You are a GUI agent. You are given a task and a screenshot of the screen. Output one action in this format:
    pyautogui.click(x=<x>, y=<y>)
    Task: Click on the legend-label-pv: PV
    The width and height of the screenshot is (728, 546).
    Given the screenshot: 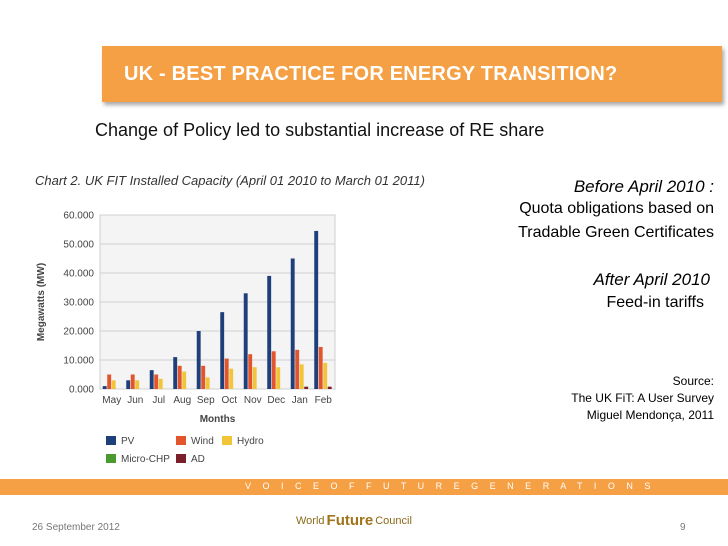 What is the action you would take?
    pyautogui.click(x=128, y=441)
    